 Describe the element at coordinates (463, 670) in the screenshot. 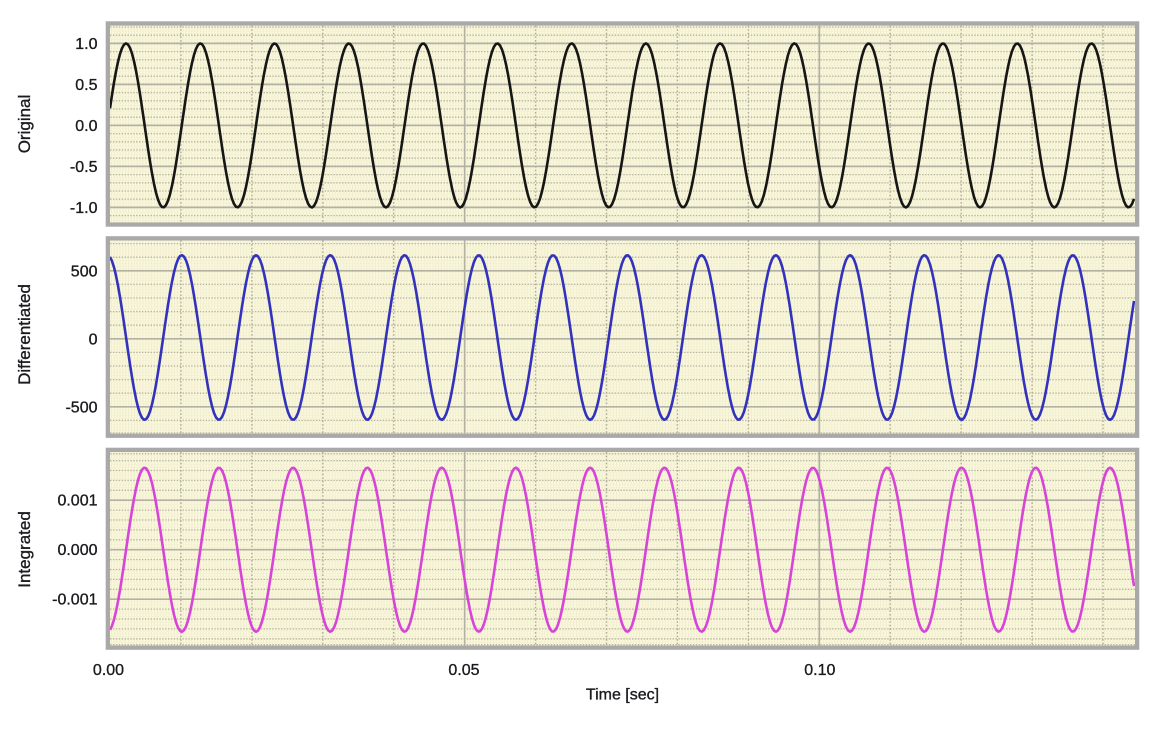

I see `svg-text: 0.05` at that location.